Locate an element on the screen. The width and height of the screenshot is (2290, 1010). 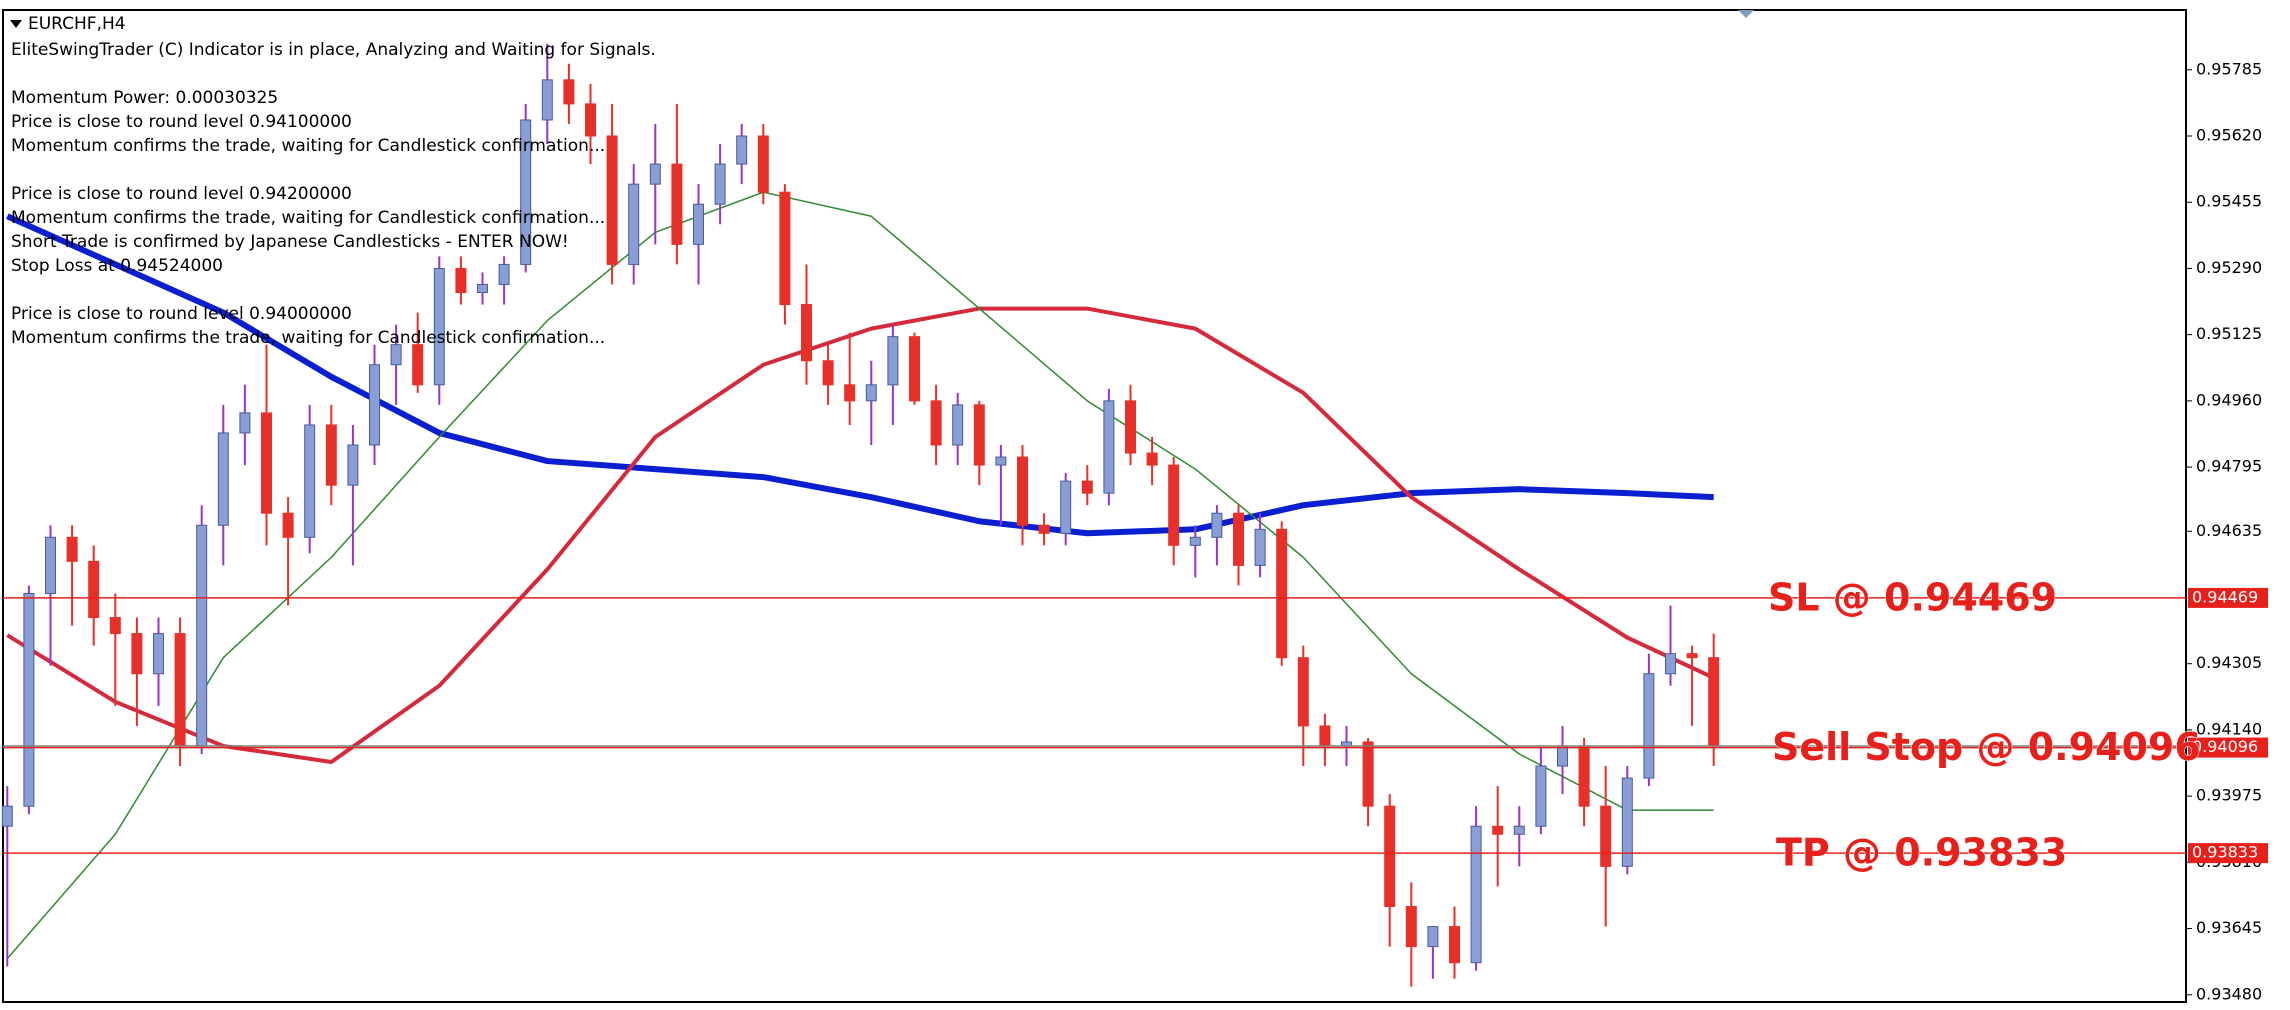
y-tick-label: 0.95785 is located at coordinates (2229, 68).